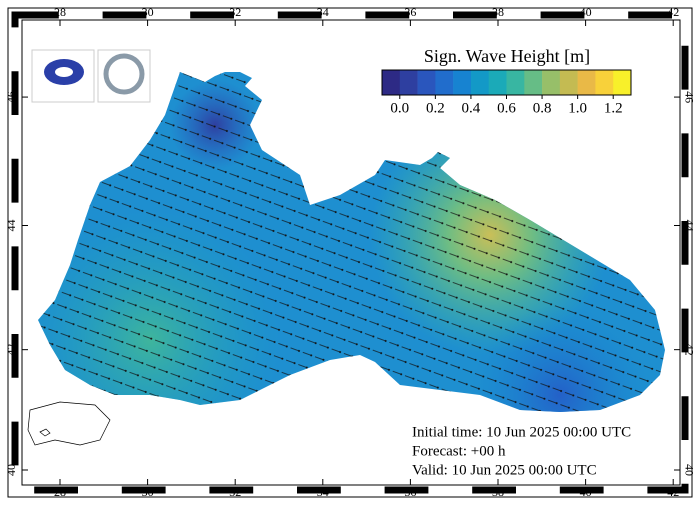 Image resolution: width=700 pixels, height=512 pixels. I want to click on colorbar-tick-label: 0.6, so click(506, 108).